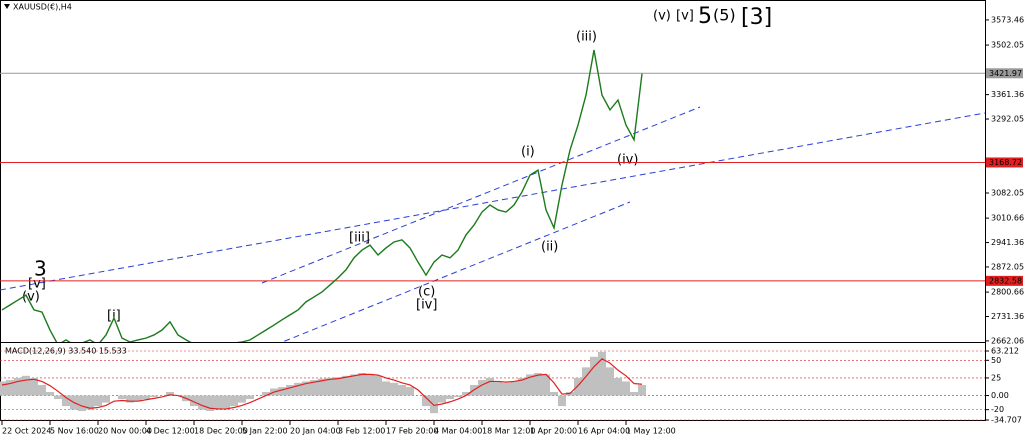 This screenshot has height=441, width=1024. Describe the element at coordinates (221, 431) in the screenshot. I see `x-tick-label: 18 Dec 20:00` at that location.